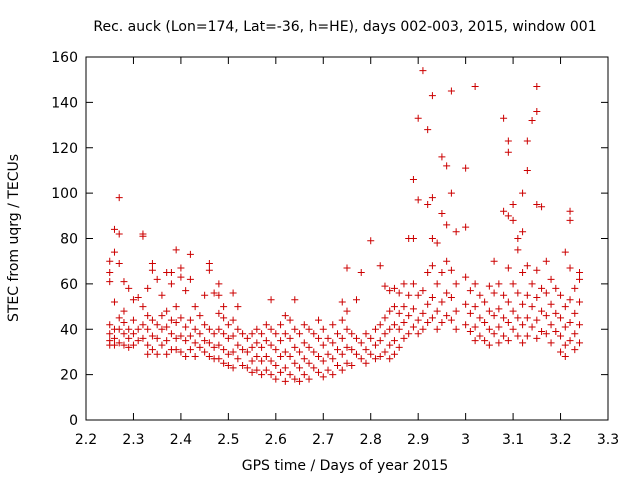 The height and width of the screenshot is (480, 640). Describe the element at coordinates (465, 440) in the screenshot. I see `x-tick-label: 3` at that location.